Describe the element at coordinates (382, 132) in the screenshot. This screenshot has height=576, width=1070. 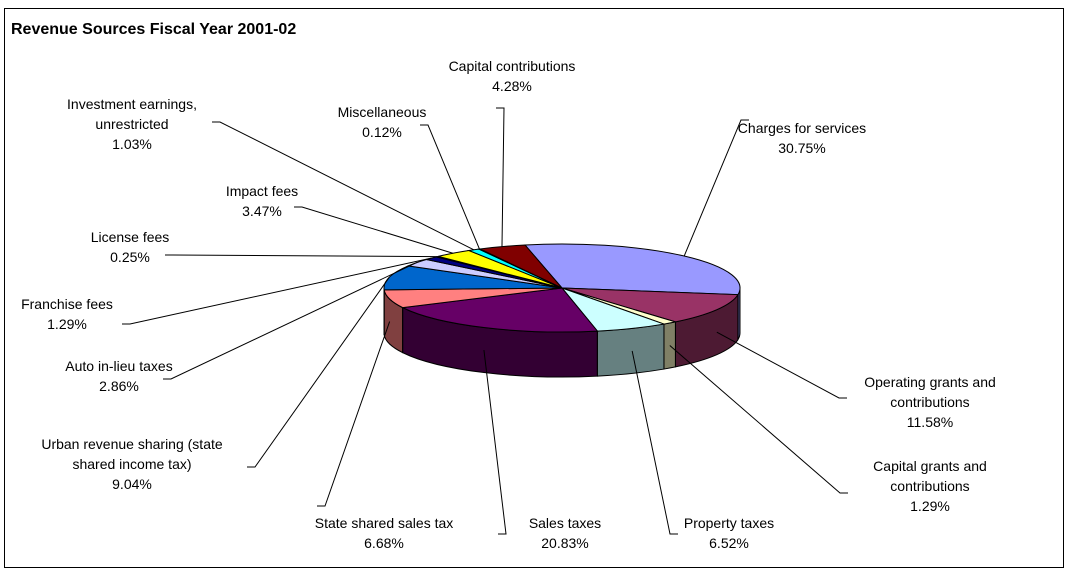
I see `slice-percent-13: 0.12%` at that location.